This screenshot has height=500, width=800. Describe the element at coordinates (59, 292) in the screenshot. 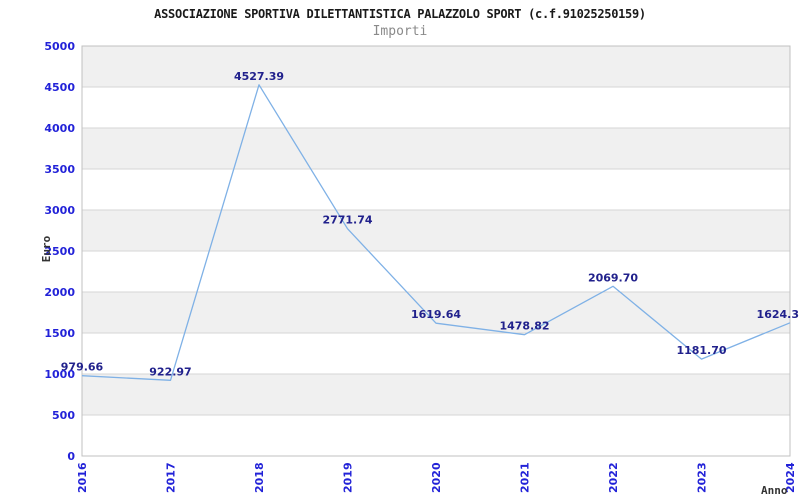

I see `y-tick-label: 2000` at that location.